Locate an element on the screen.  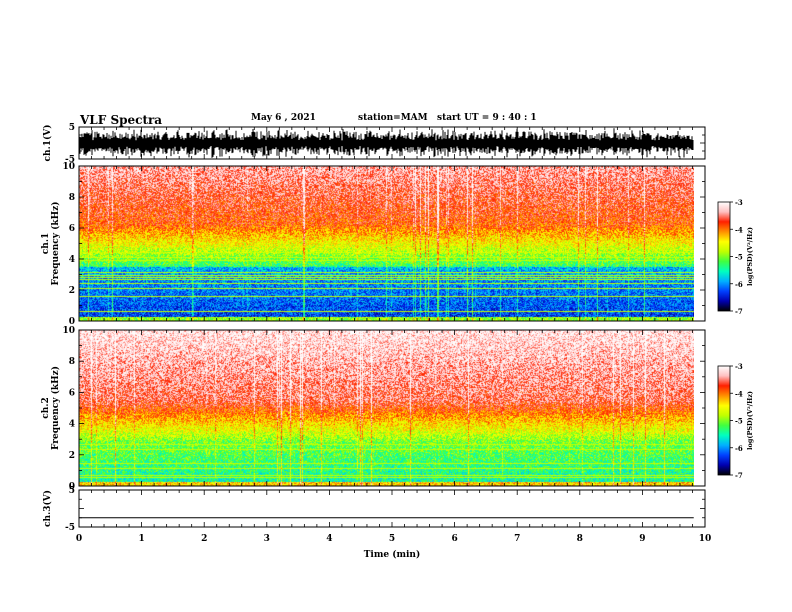
x-axis-title: Time (min) is located at coordinates (392, 554).